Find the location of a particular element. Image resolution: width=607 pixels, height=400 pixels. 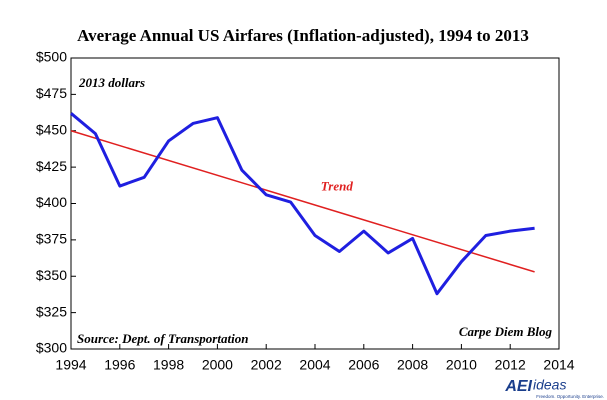

x-tick-label: 2010 is located at coordinates (461, 365).